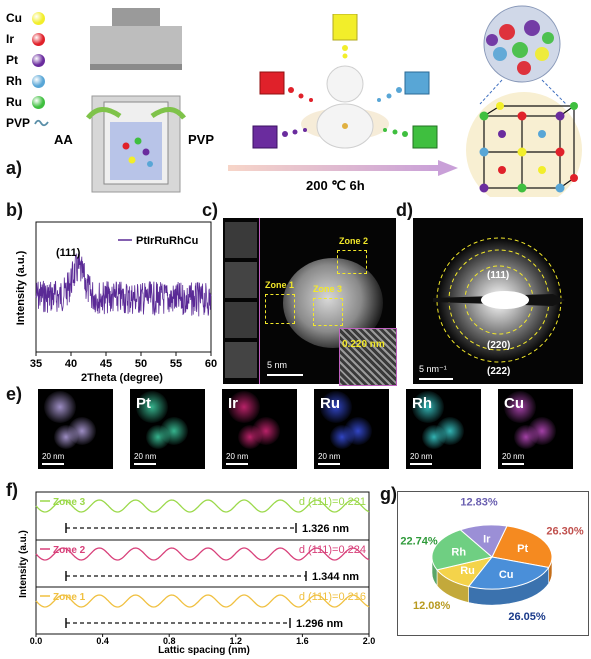 The width and height of the screenshot is (591, 659). I want to click on pie-category-label: Pt, so click(522, 549).